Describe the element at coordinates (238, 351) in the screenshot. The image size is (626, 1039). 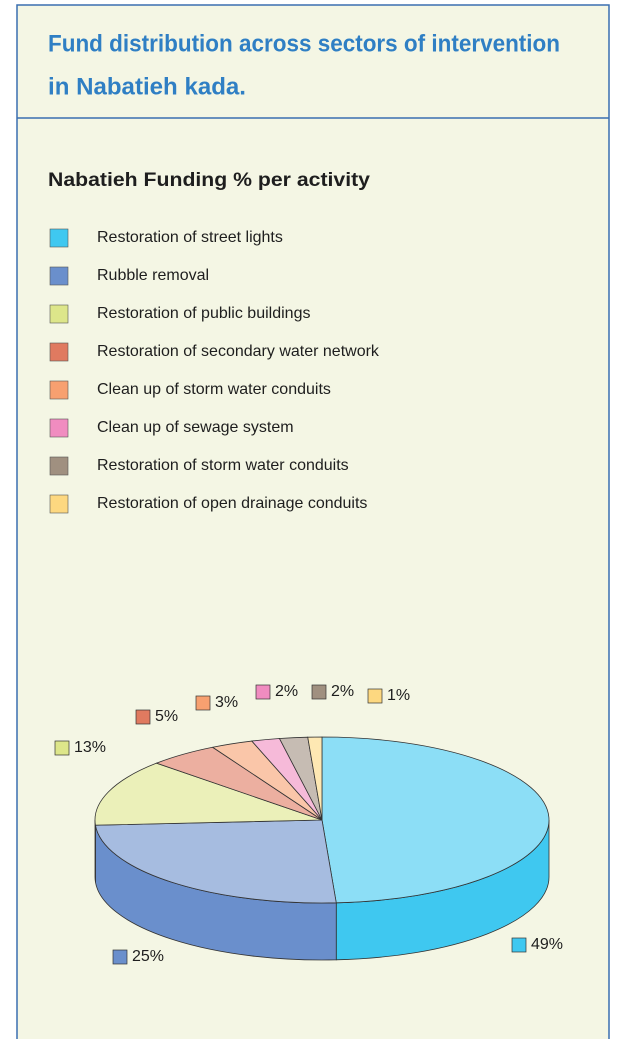
I see `legend-label: Restoration of secondary water network` at that location.